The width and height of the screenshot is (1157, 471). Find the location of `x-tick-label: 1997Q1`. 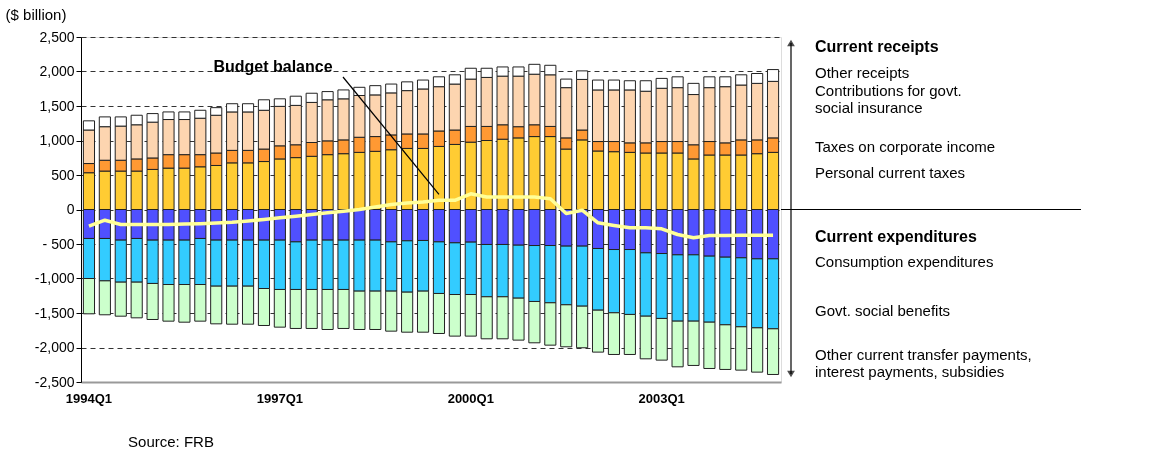

x-tick-label: 1997Q1 is located at coordinates (279, 398).